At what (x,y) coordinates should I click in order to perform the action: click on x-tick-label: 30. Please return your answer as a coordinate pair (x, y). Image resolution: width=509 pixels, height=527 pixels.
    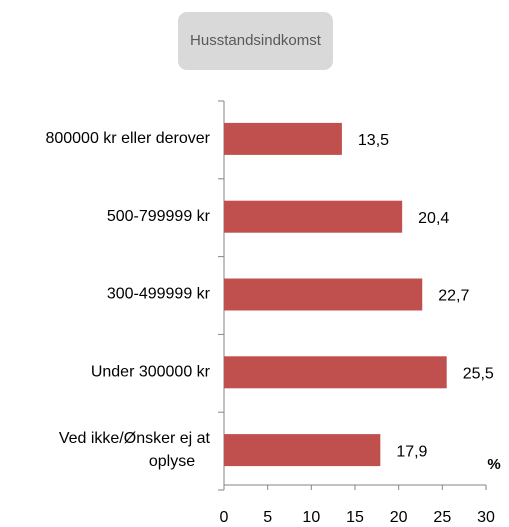
    Looking at the image, I should click on (486, 517).